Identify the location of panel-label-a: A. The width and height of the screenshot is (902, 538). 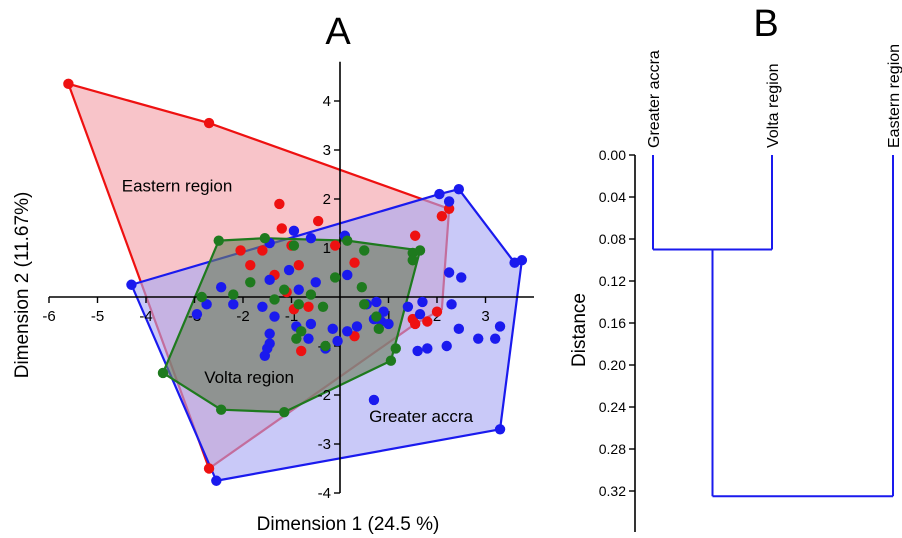
(338, 32).